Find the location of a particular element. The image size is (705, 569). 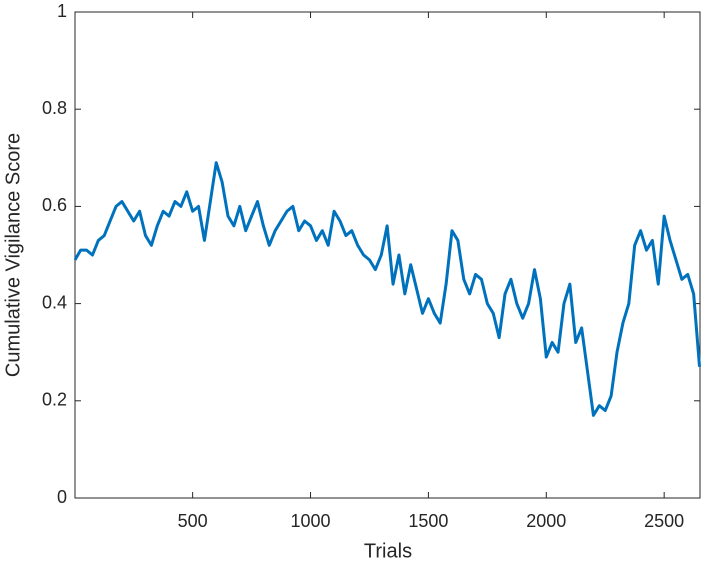

y-tick-label: 0.2 is located at coordinates (54, 400).